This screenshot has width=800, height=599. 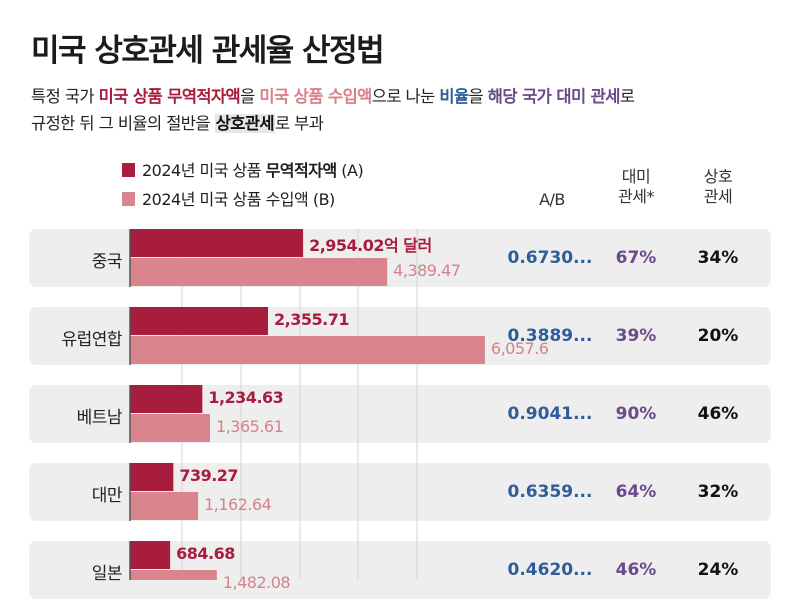 What do you see at coordinates (208, 51) in the screenshot?
I see `page-title: 미국 상호관세 관세율 산정법` at bounding box center [208, 51].